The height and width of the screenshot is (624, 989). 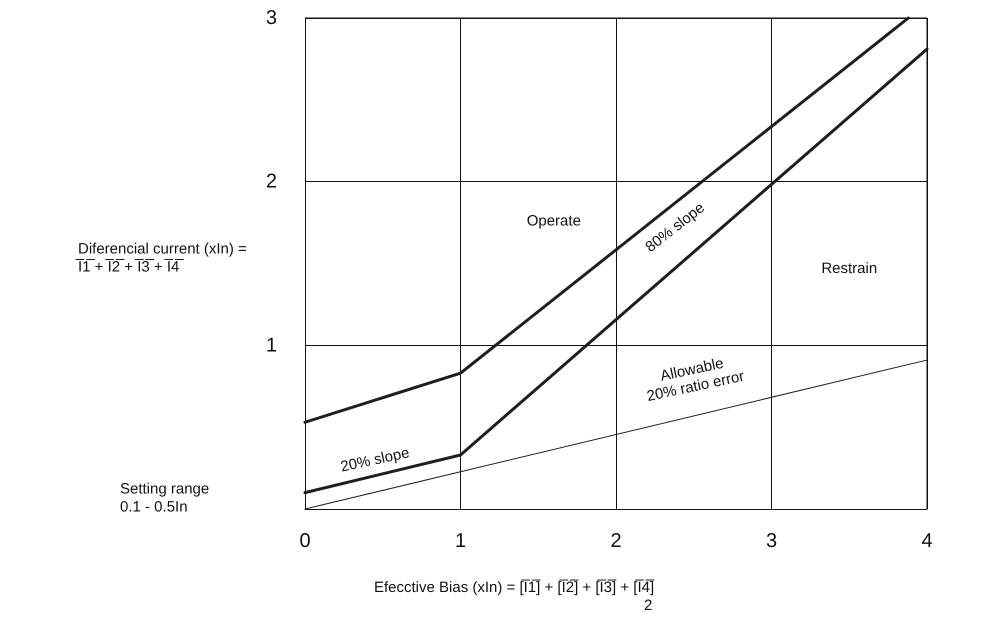 I want to click on x-tick-label: 4, so click(x=927, y=541).